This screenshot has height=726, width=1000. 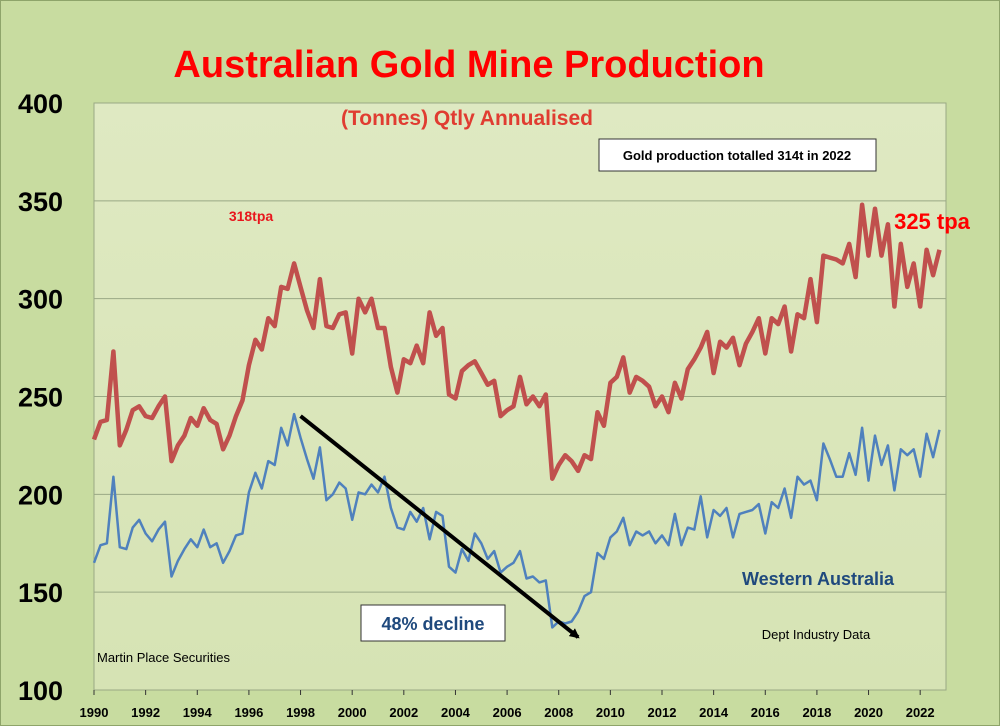 What do you see at coordinates (403, 712) in the screenshot?
I see `x-tick-label: 2002` at bounding box center [403, 712].